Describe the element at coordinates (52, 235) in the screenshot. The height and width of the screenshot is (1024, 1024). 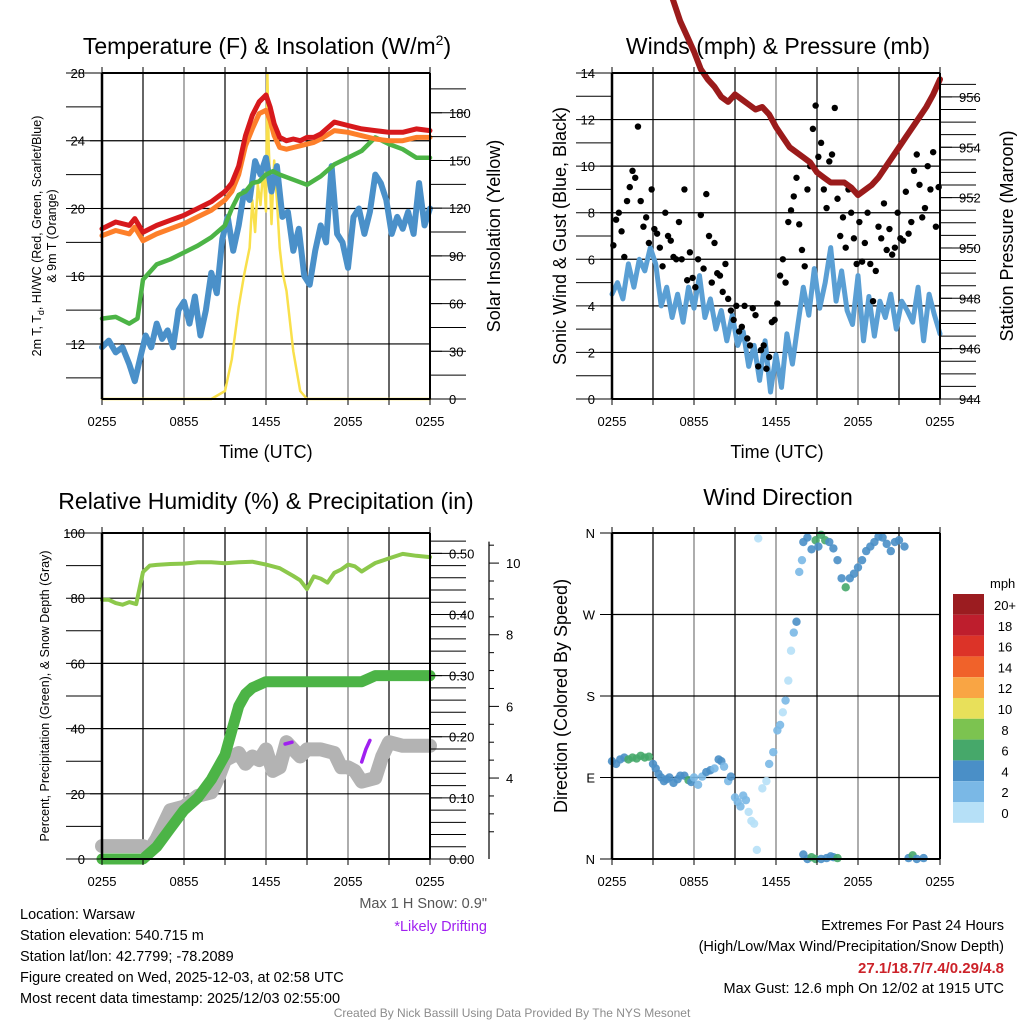
I see `temperature-ylabel-left-2: & 9m T (Orange)` at that location.